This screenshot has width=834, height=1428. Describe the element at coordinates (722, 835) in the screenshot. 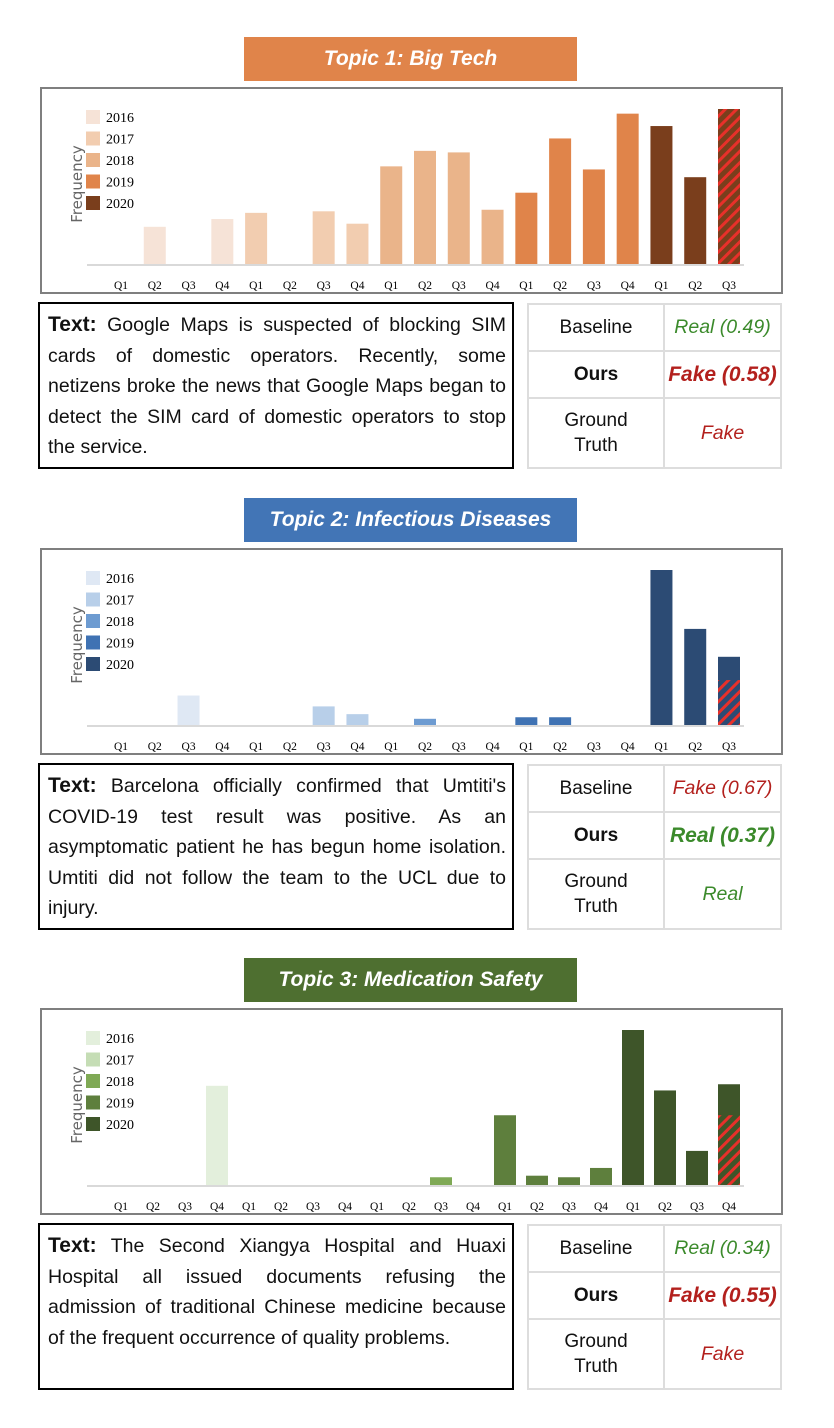

I see `prediction-value: Real (0.37)` at that location.